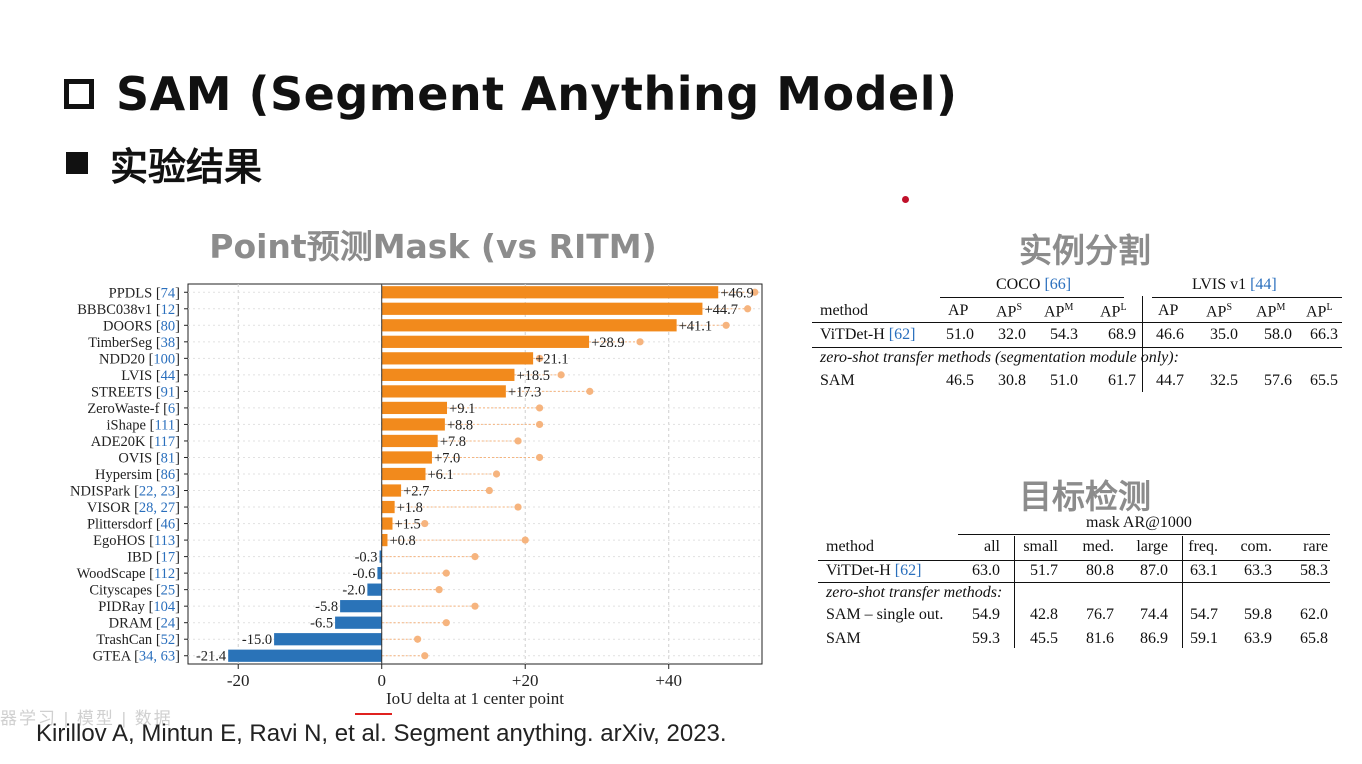 The image size is (1362, 764). What do you see at coordinates (986, 638) in the screenshot?
I see `table-cell: 59.3` at bounding box center [986, 638].